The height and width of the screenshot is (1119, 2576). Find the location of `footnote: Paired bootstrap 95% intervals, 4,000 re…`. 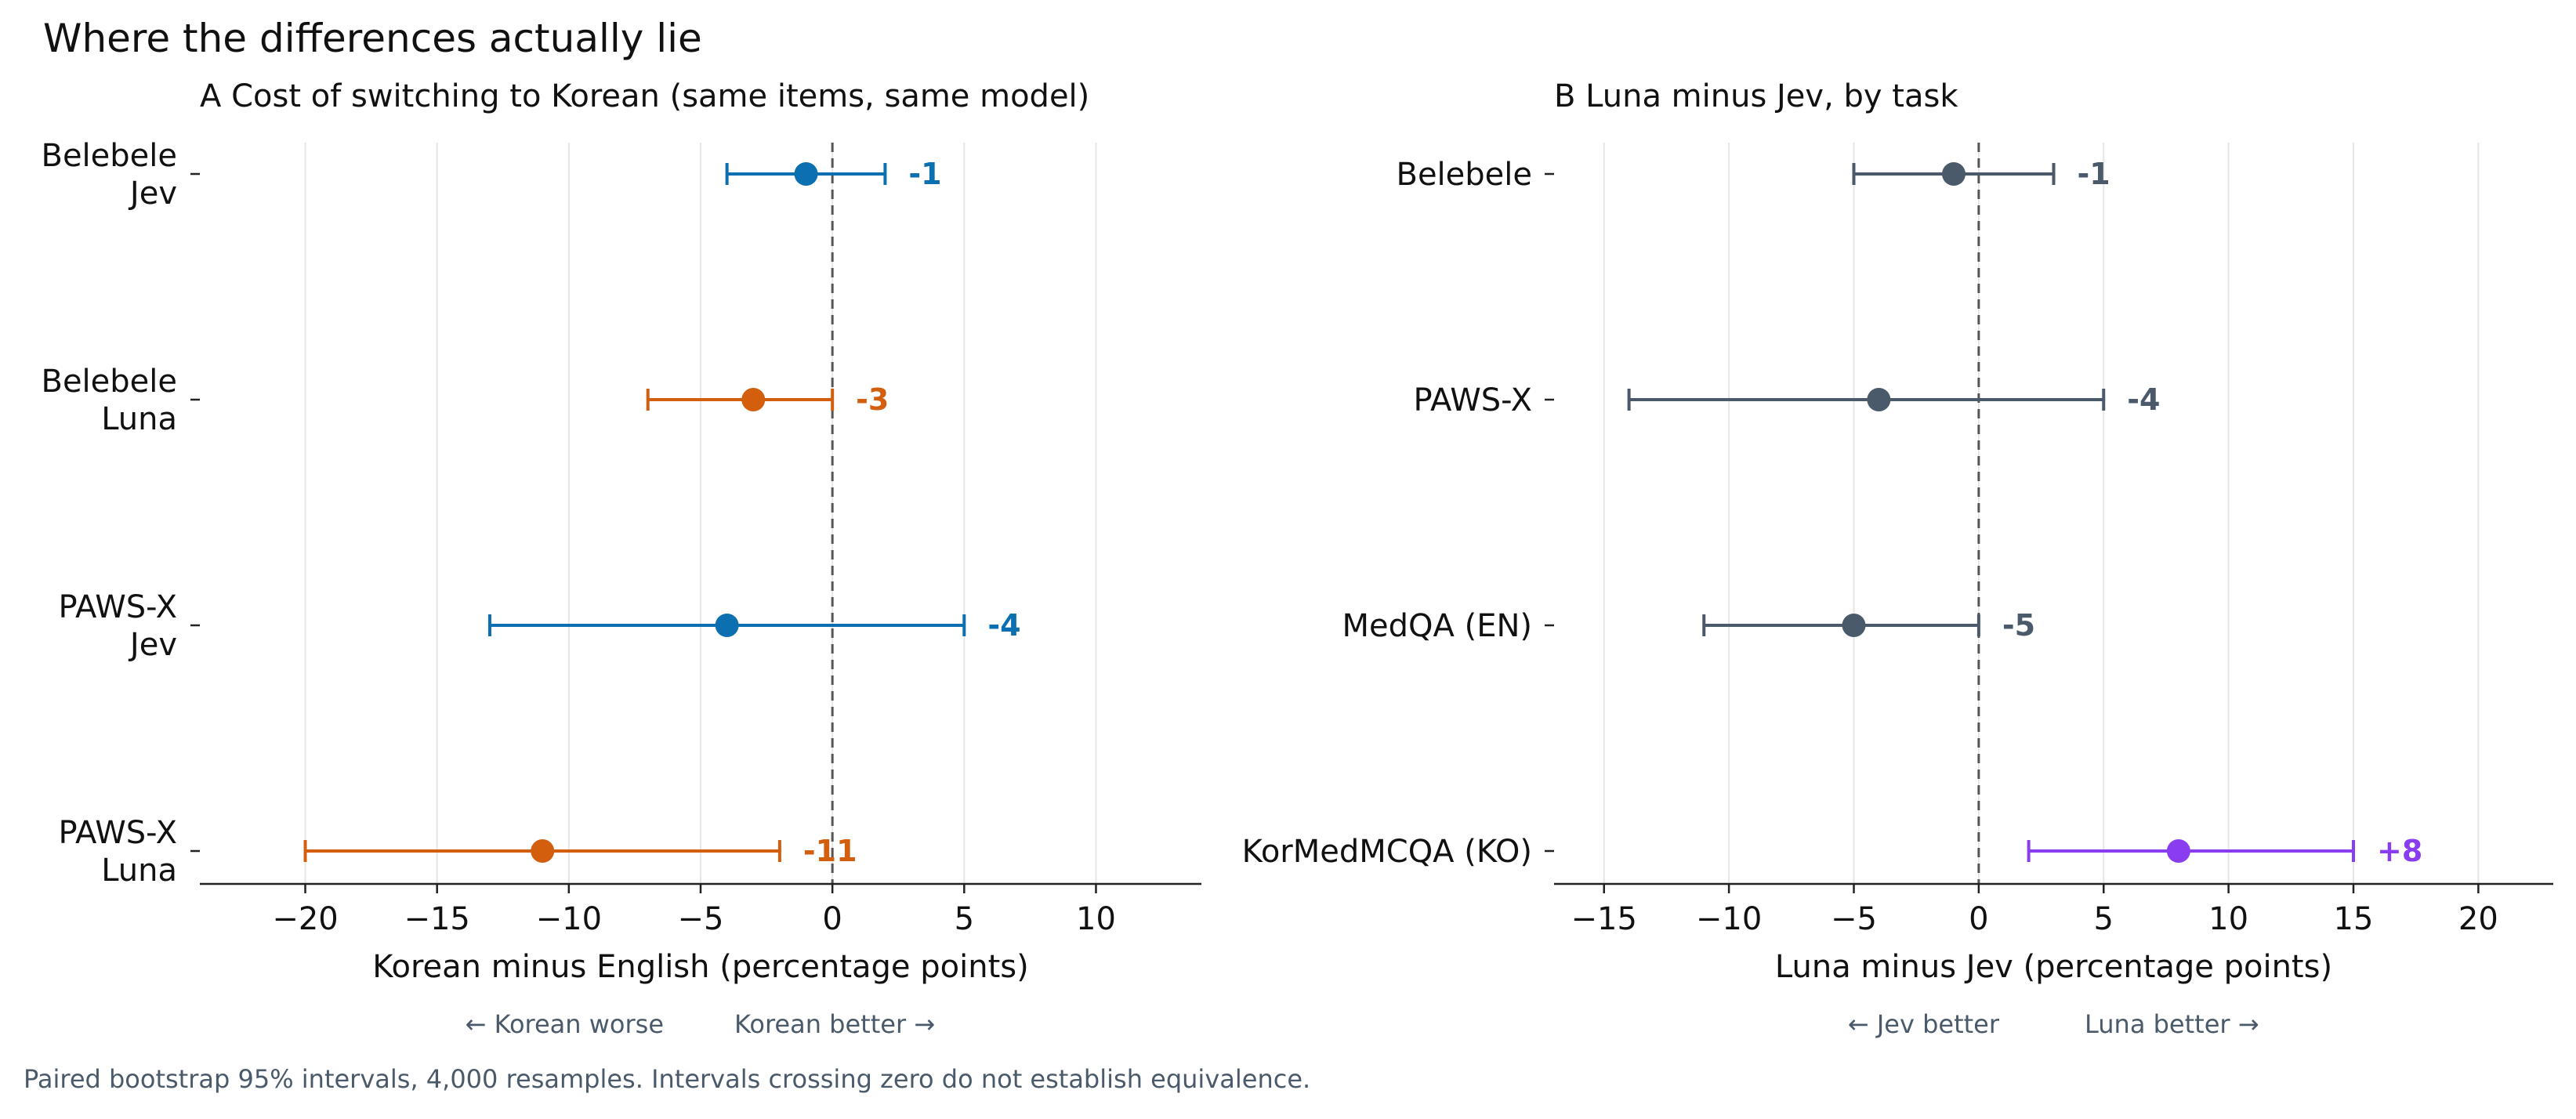

footnote: Paired bootstrap 95% intervals, 4,000 re… is located at coordinates (667, 1079).